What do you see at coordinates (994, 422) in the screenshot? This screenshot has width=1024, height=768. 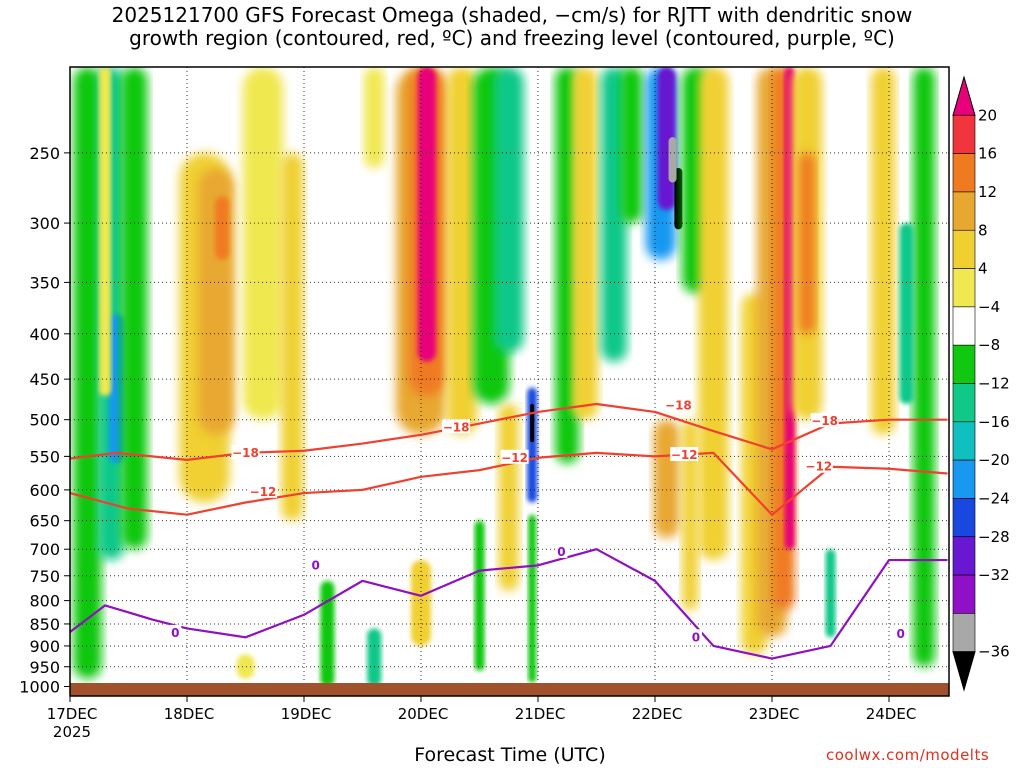 I see `colorbar-label: −16` at bounding box center [994, 422].